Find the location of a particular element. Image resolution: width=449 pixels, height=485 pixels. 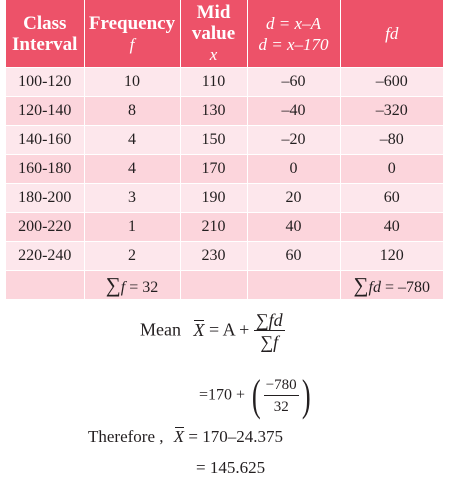

sum-f-value: = 32 is located at coordinates (142, 287).